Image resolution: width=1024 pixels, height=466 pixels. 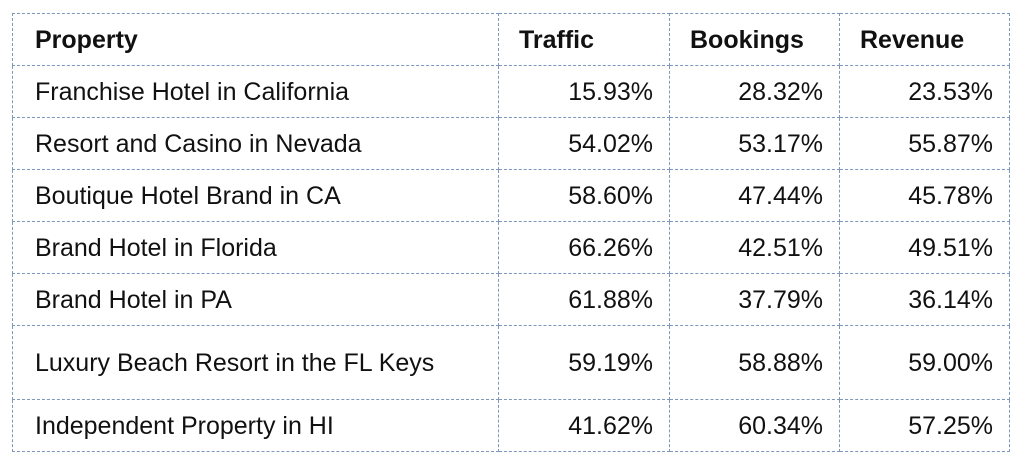 What do you see at coordinates (584, 299) in the screenshot?
I see `traffic-cell: 61.88%` at bounding box center [584, 299].